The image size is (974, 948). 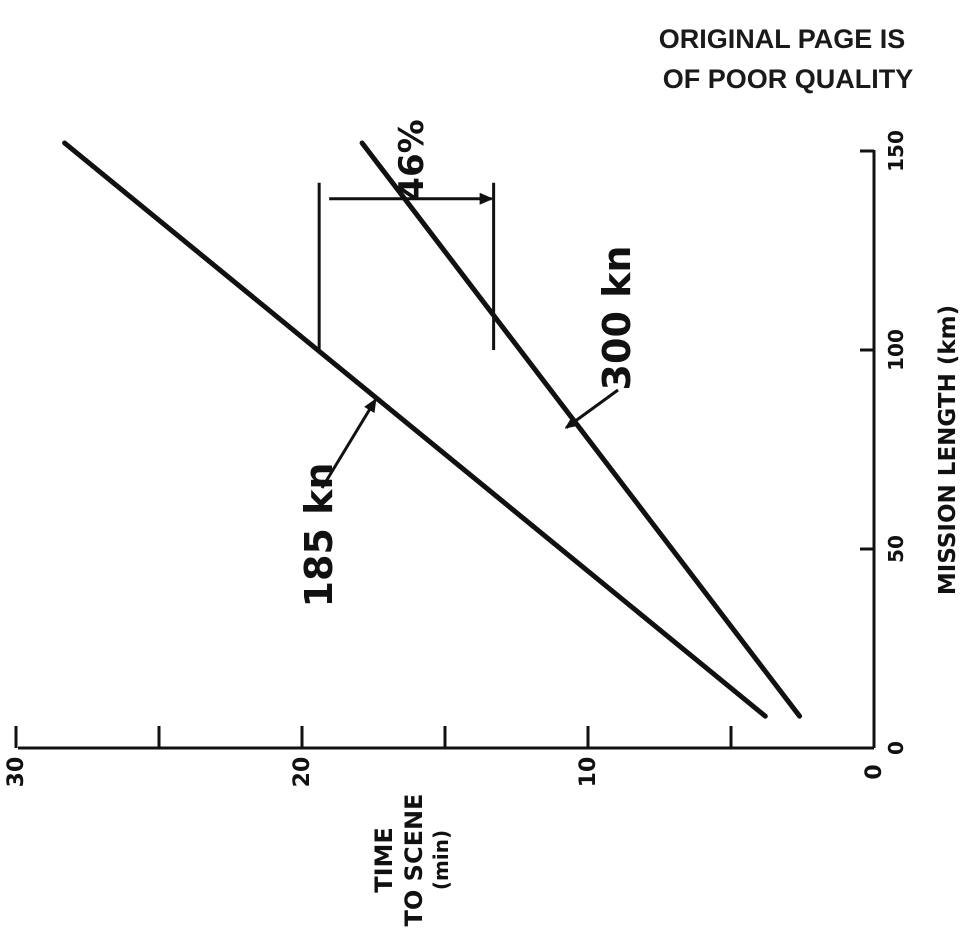 I want to click on arrow-185kn, so click(x=348, y=443).